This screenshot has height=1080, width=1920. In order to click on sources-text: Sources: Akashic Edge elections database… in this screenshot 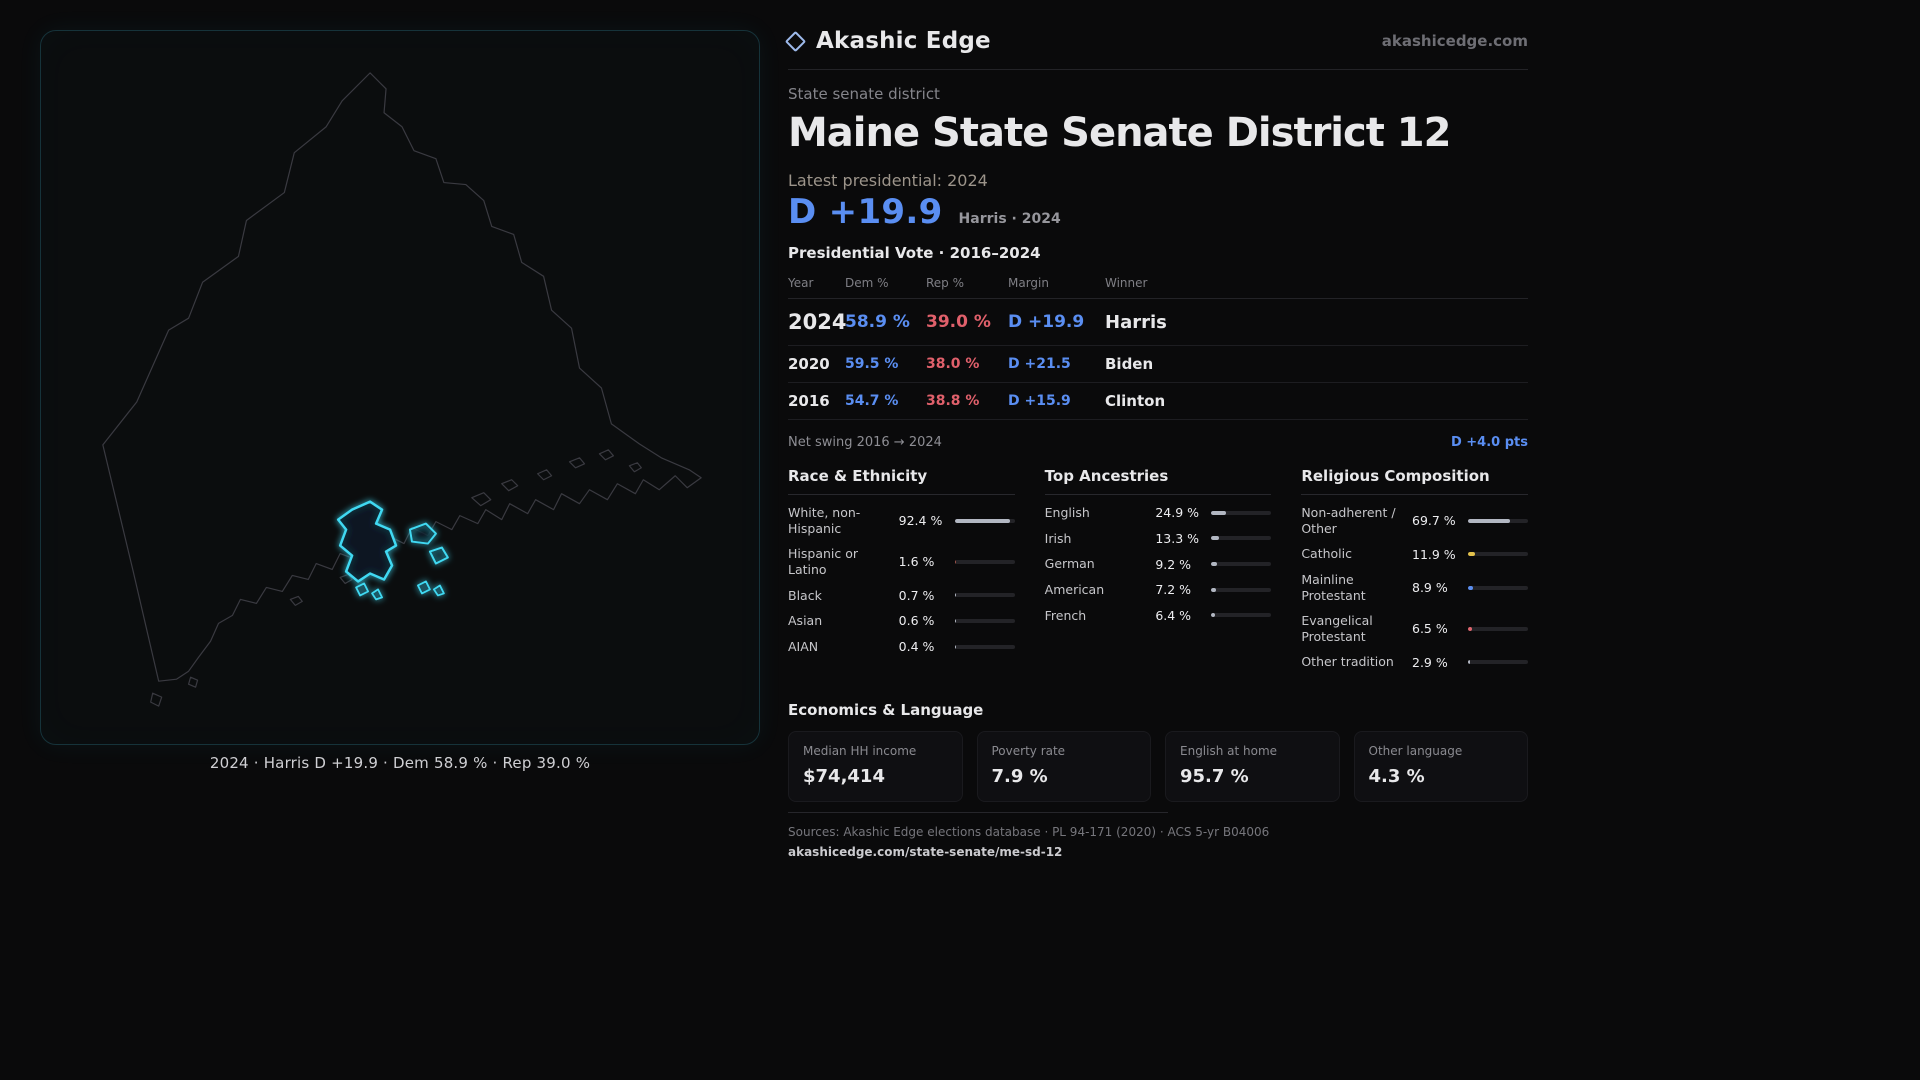, I will do `click(1029, 832)`.